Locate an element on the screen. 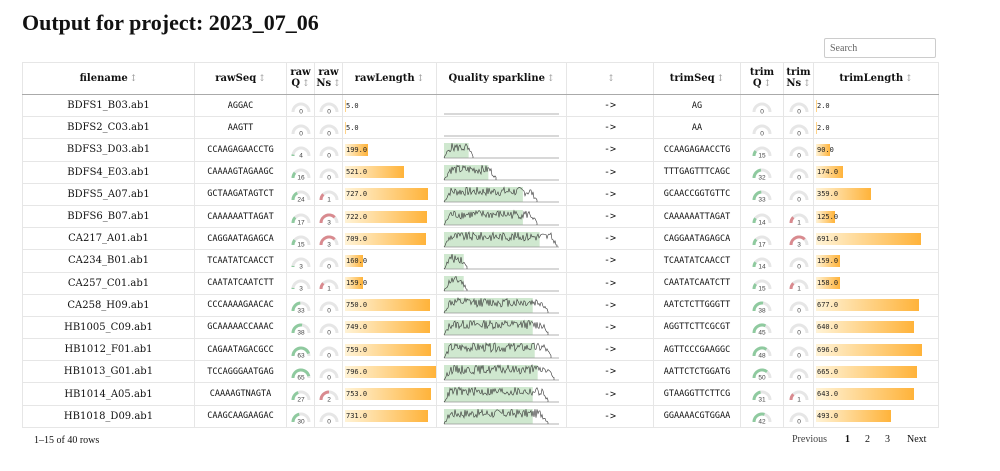 The image size is (1000, 471). length-value: 796.0 is located at coordinates (357, 371).